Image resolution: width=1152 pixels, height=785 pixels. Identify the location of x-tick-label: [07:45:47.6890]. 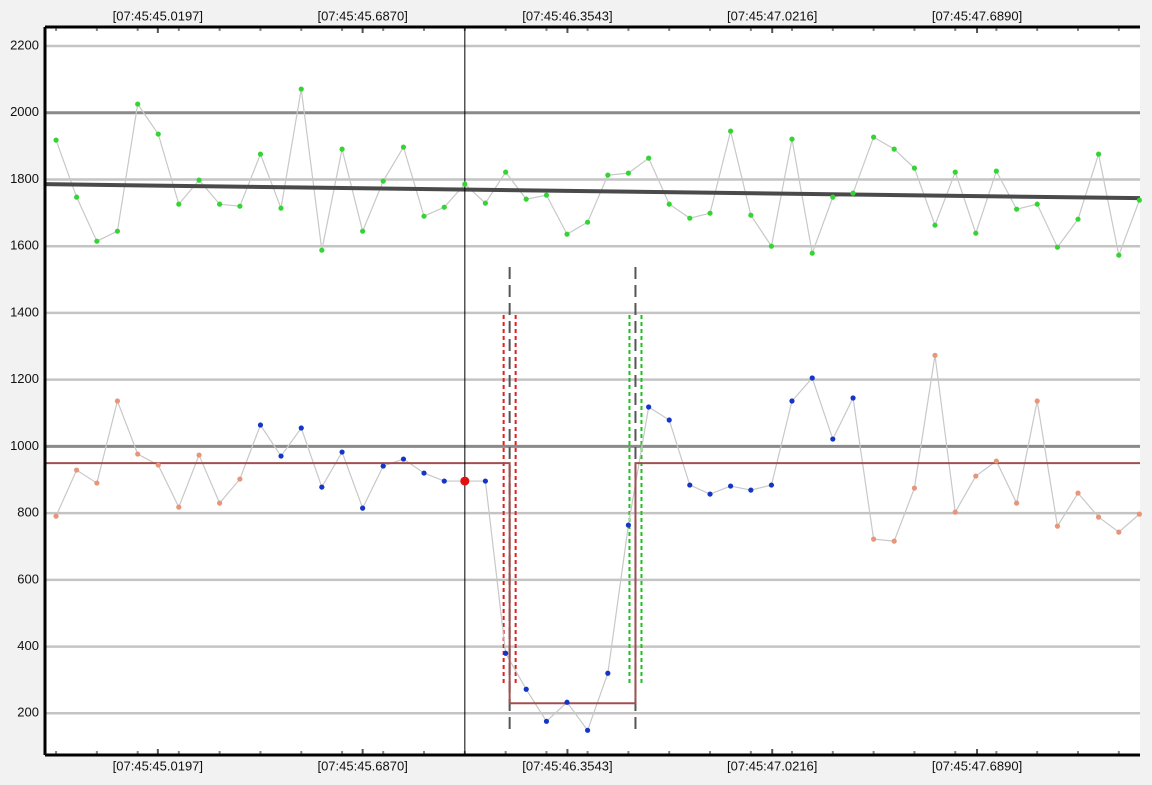
(977, 765).